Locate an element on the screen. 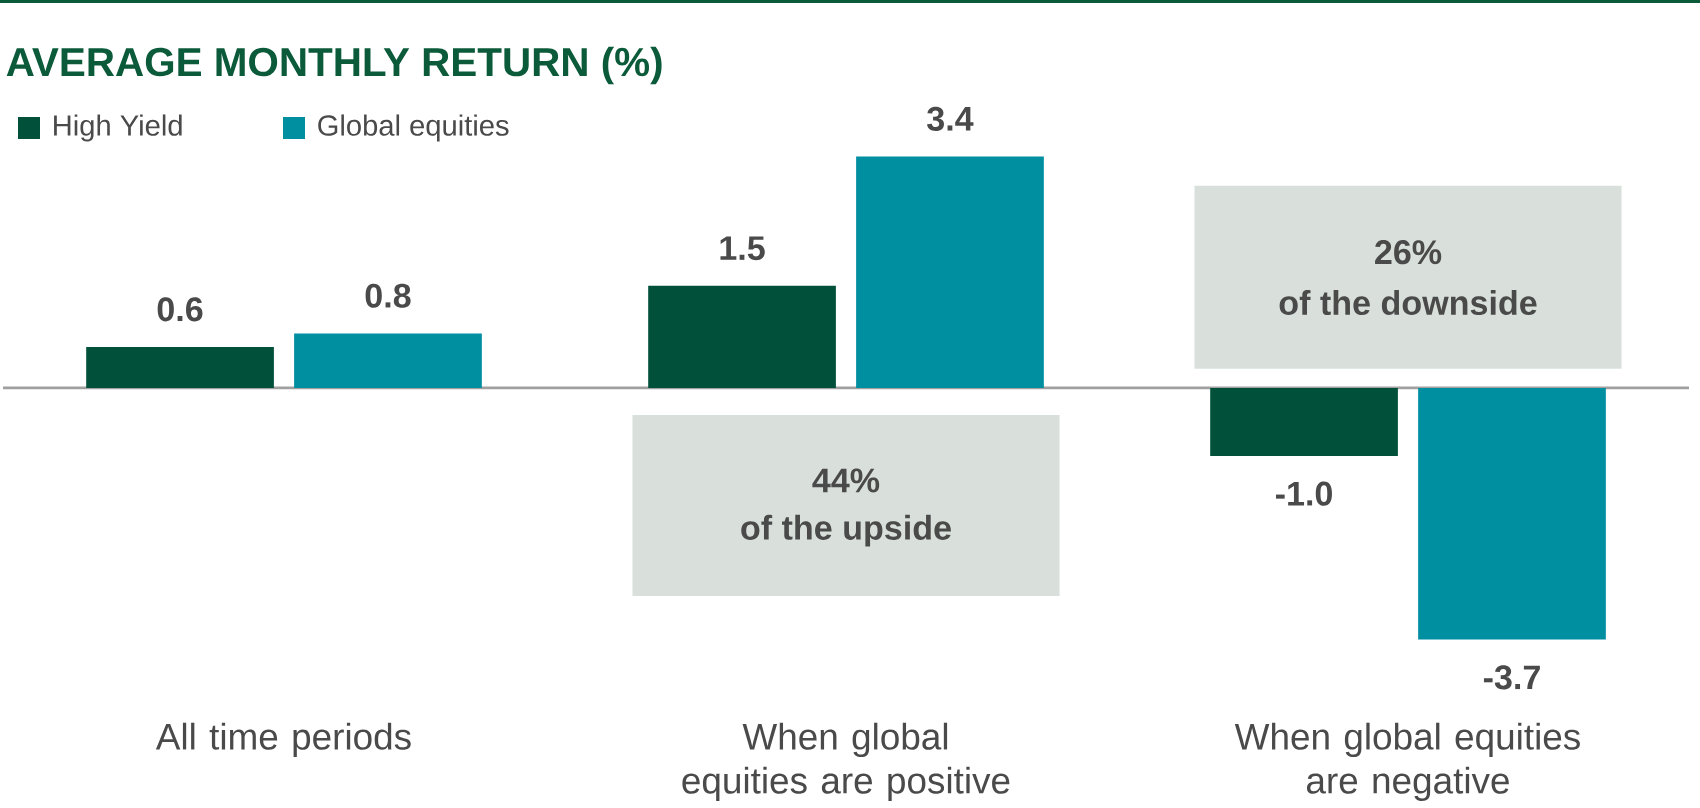 The image size is (1700, 808). data-label: -1.0 is located at coordinates (1303, 493).